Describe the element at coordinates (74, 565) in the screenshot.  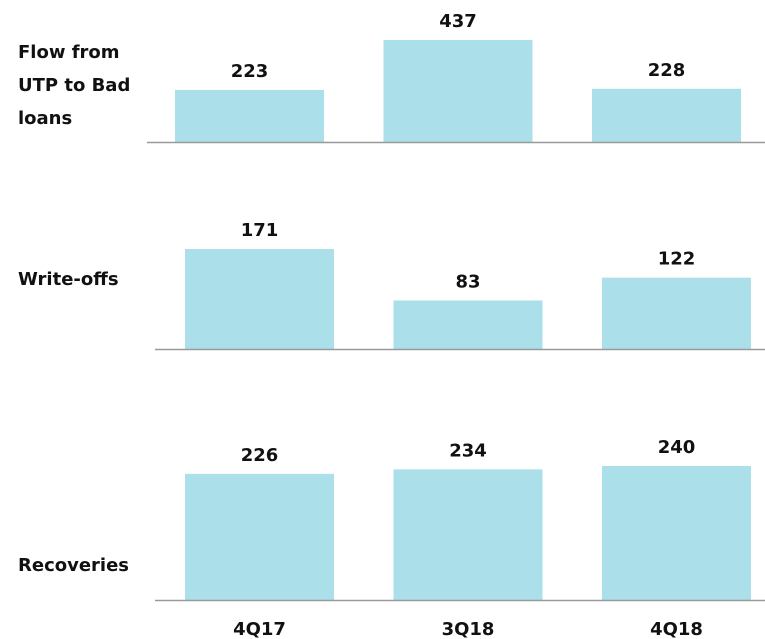
I see `panel-title: Recoveries` at that location.